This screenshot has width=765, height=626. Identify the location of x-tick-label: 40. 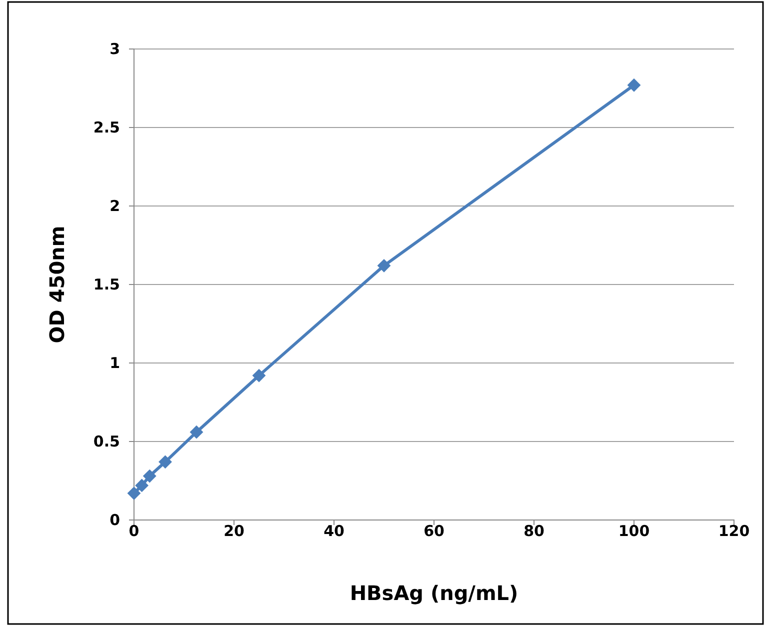
(334, 531).